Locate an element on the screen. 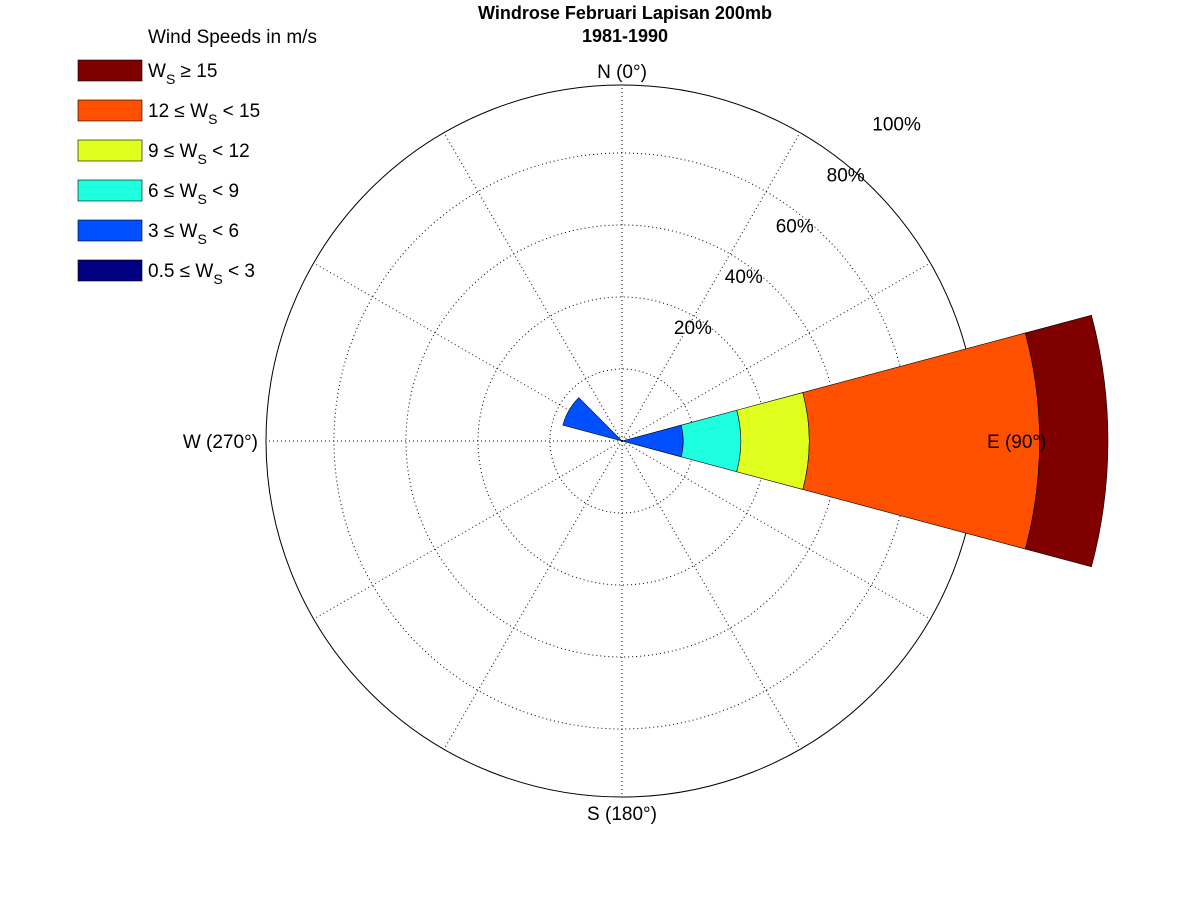 The width and height of the screenshot is (1200, 900). direction-label: S (180°) is located at coordinates (622, 814).